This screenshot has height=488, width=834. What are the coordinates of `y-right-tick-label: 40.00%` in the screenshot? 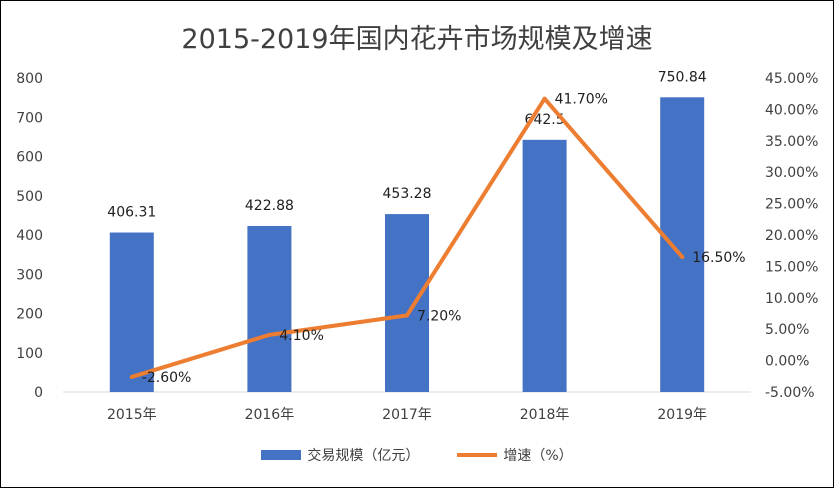 It's located at (791, 110).